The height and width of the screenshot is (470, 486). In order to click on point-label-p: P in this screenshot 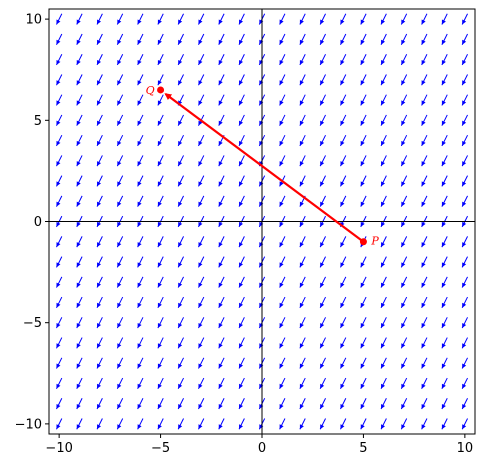, I will do `click(374, 241)`.